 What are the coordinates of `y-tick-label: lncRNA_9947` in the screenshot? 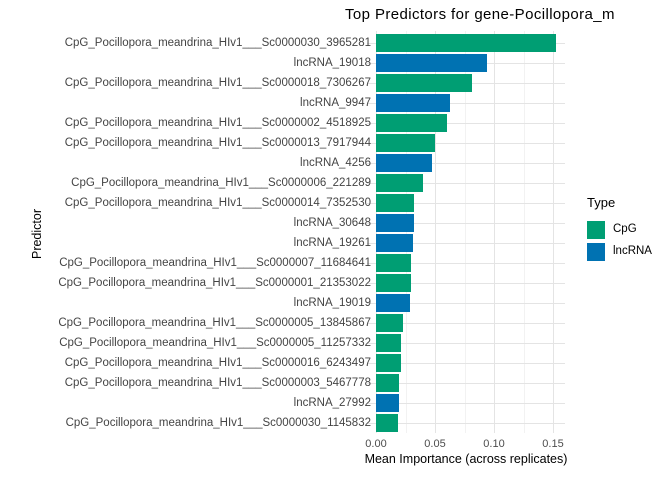 It's located at (335, 102).